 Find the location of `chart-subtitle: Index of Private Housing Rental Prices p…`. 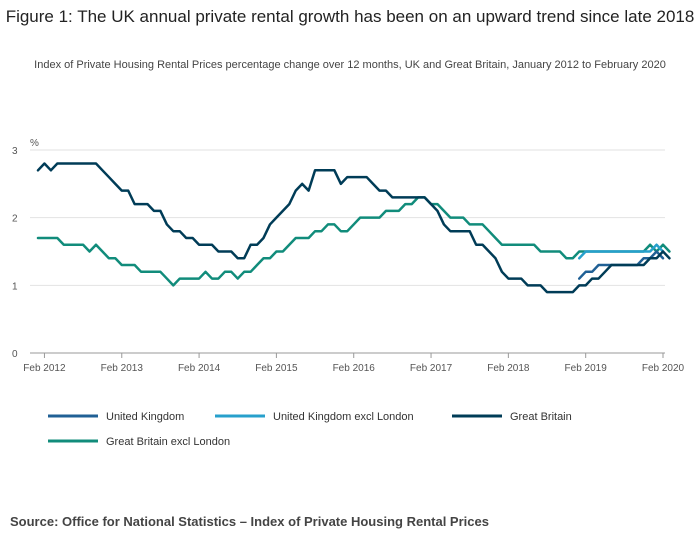

chart-subtitle: Index of Private Housing Rental Prices p… is located at coordinates (350, 65).